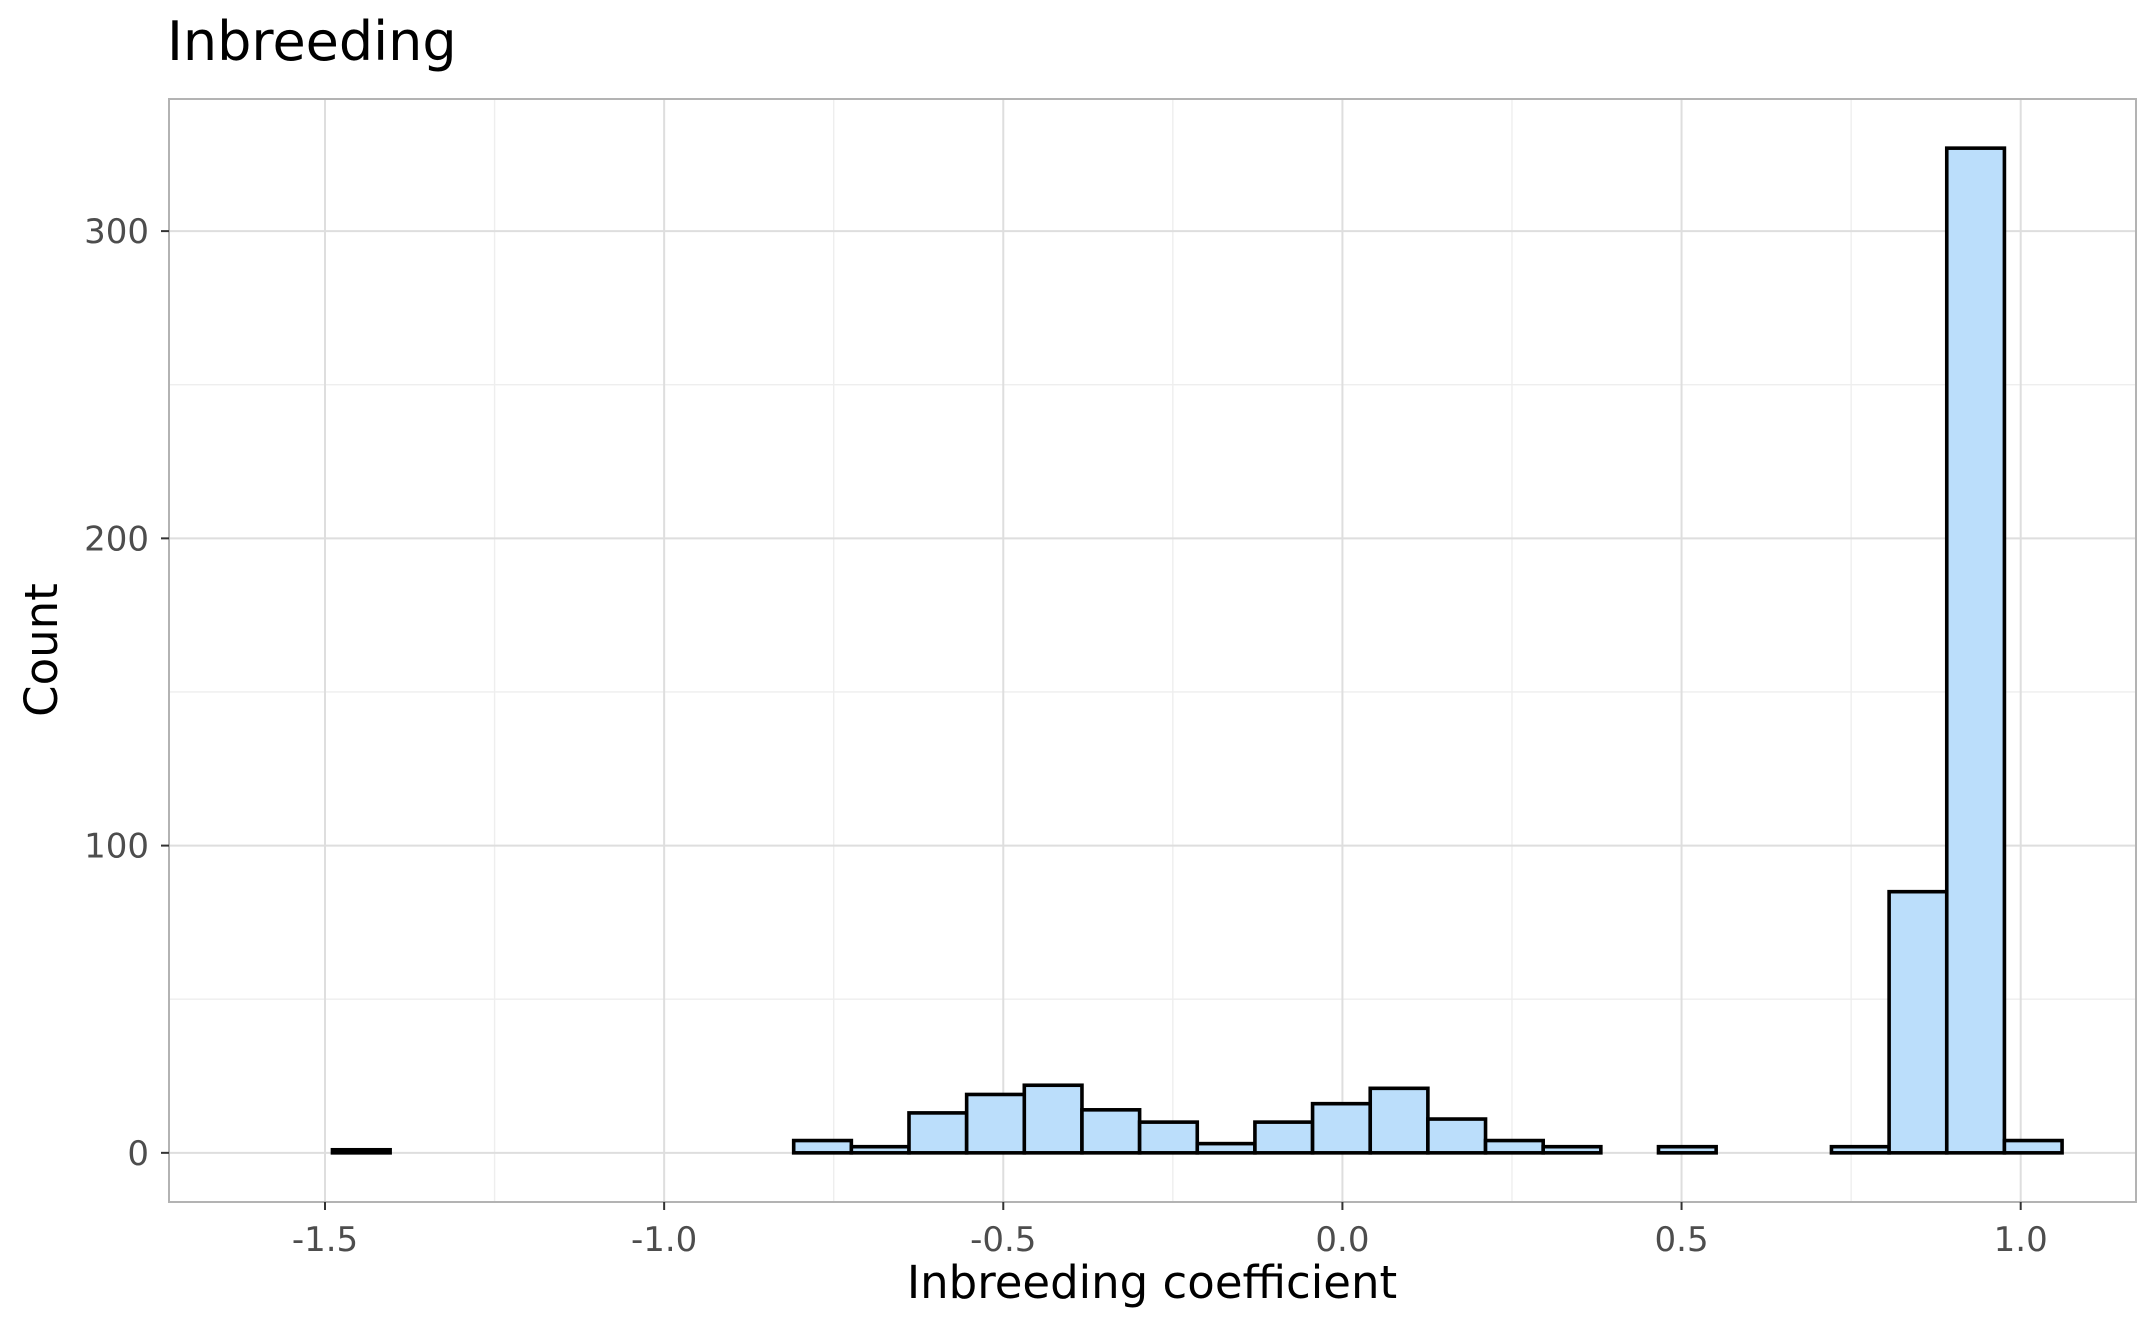 This screenshot has height=1328, width=2153. What do you see at coordinates (116, 232) in the screenshot?
I see `y-tick-label: 300` at bounding box center [116, 232].